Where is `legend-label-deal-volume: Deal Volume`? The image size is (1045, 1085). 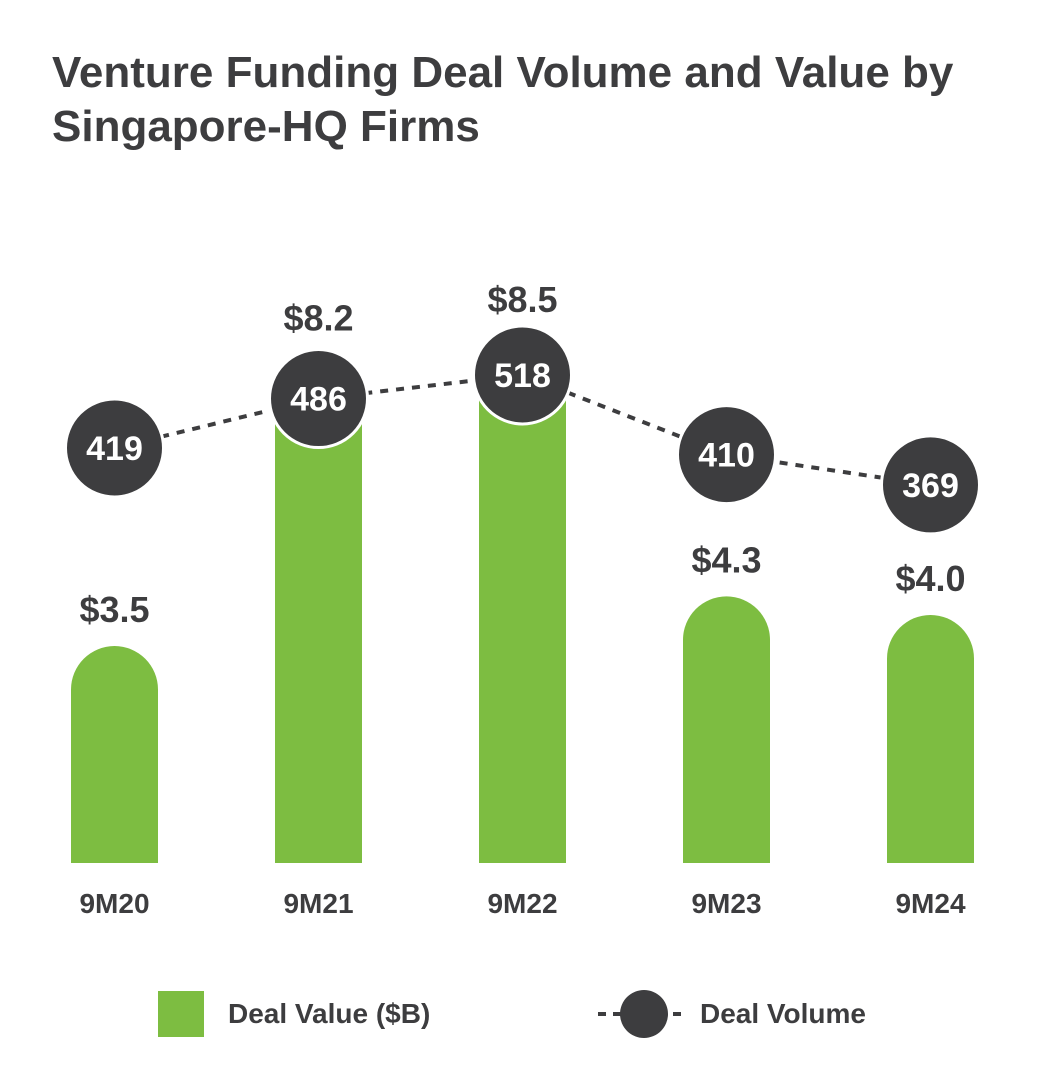 legend-label-deal-volume: Deal Volume is located at coordinates (783, 1013).